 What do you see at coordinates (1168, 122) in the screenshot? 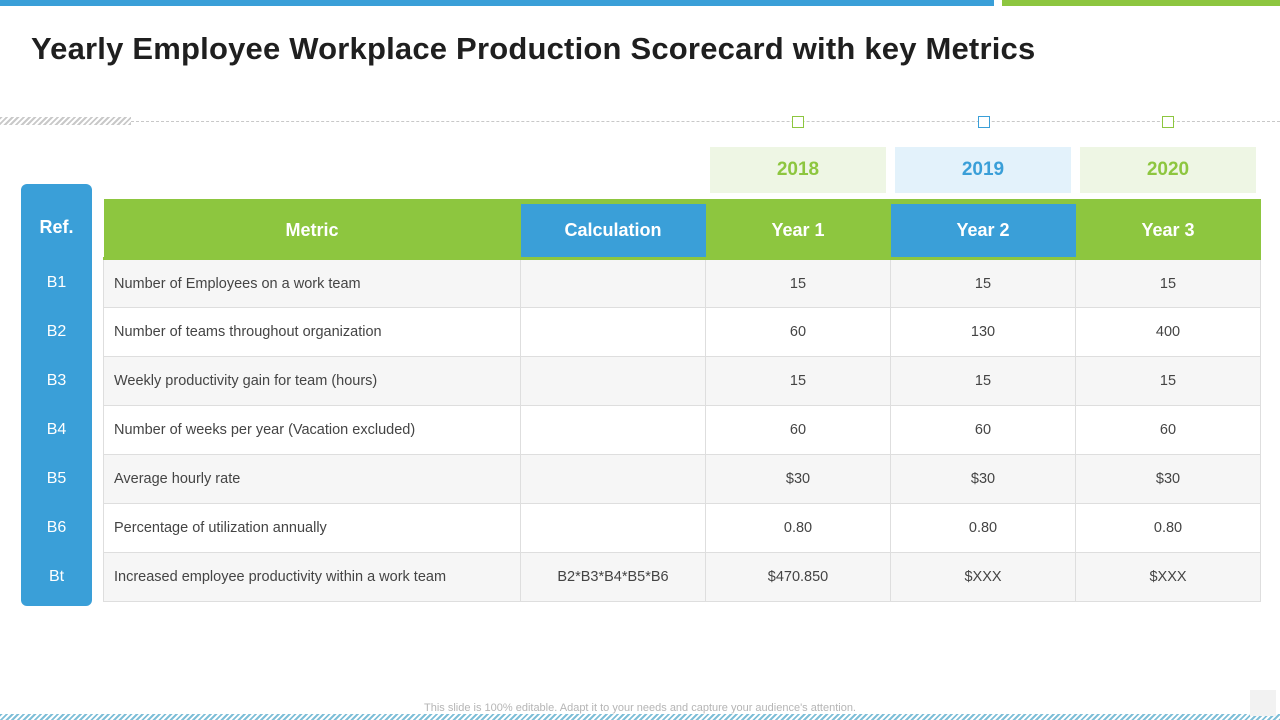
I see `year-marker-2020` at bounding box center [1168, 122].